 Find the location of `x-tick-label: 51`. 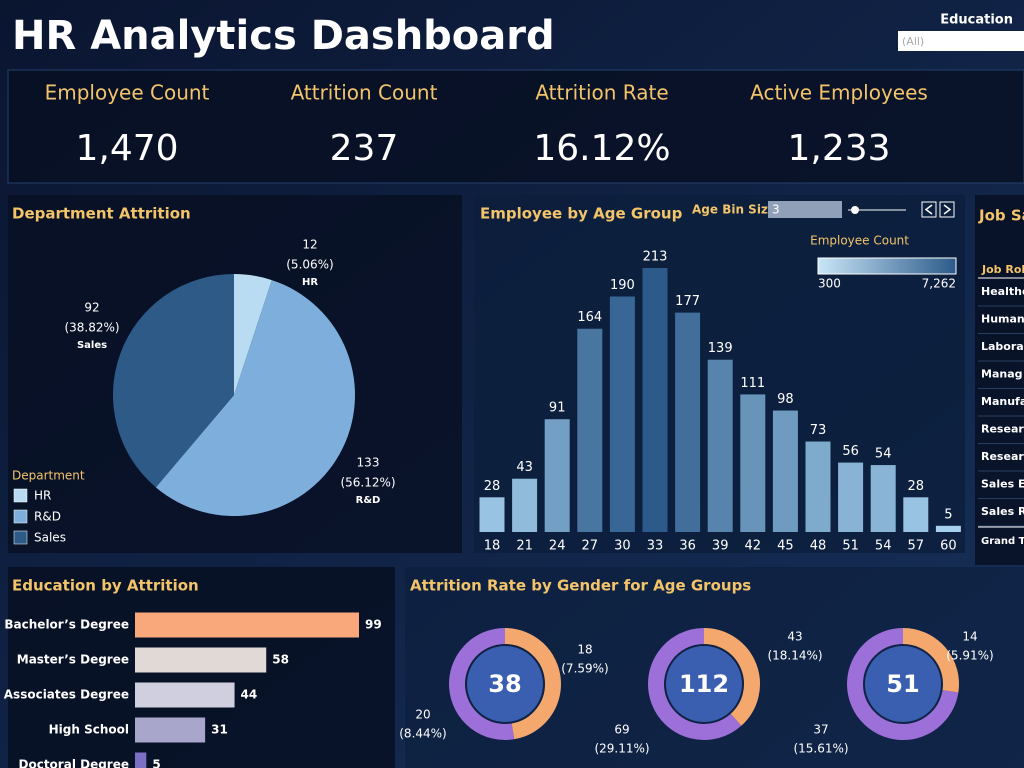

x-tick-label: 51 is located at coordinates (850, 546).